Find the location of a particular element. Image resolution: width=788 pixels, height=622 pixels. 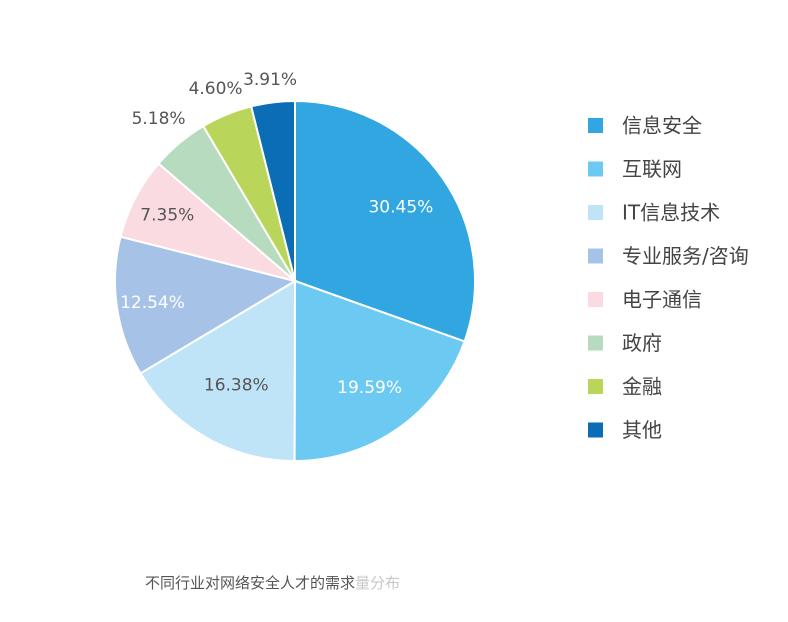

slice-value-label: 7.35% is located at coordinates (167, 216).